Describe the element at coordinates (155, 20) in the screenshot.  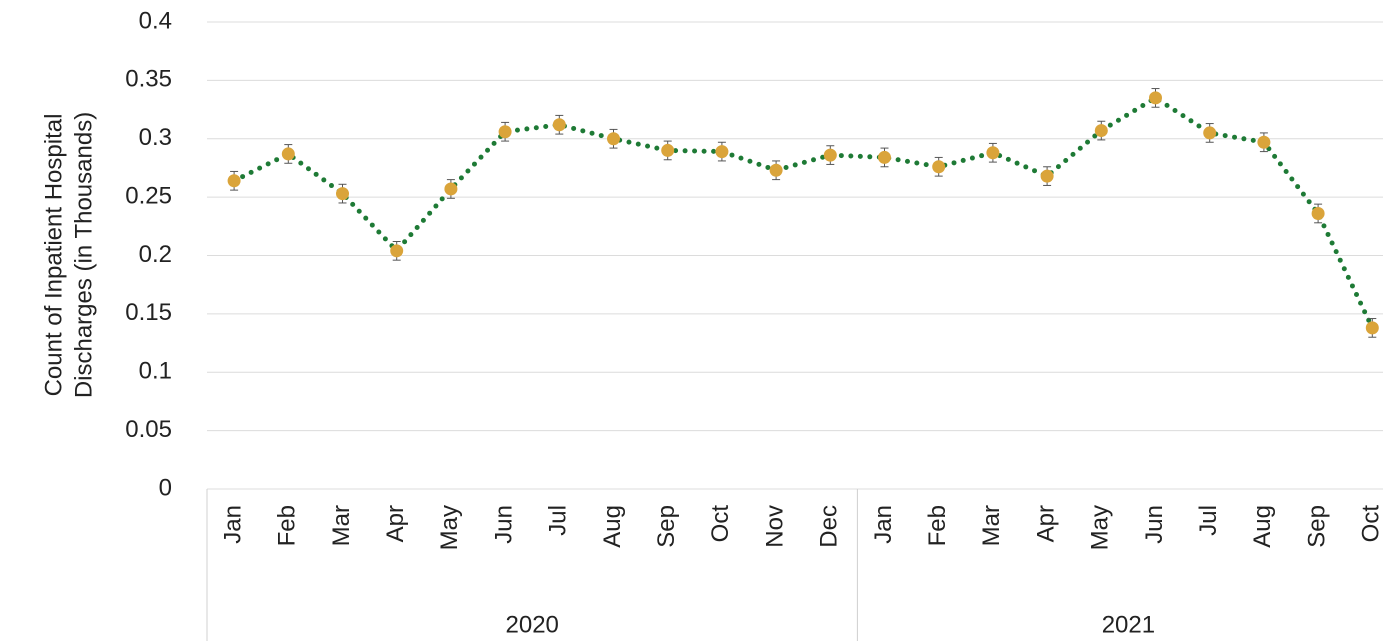
I see `y-tick-label: 0.4` at that location.